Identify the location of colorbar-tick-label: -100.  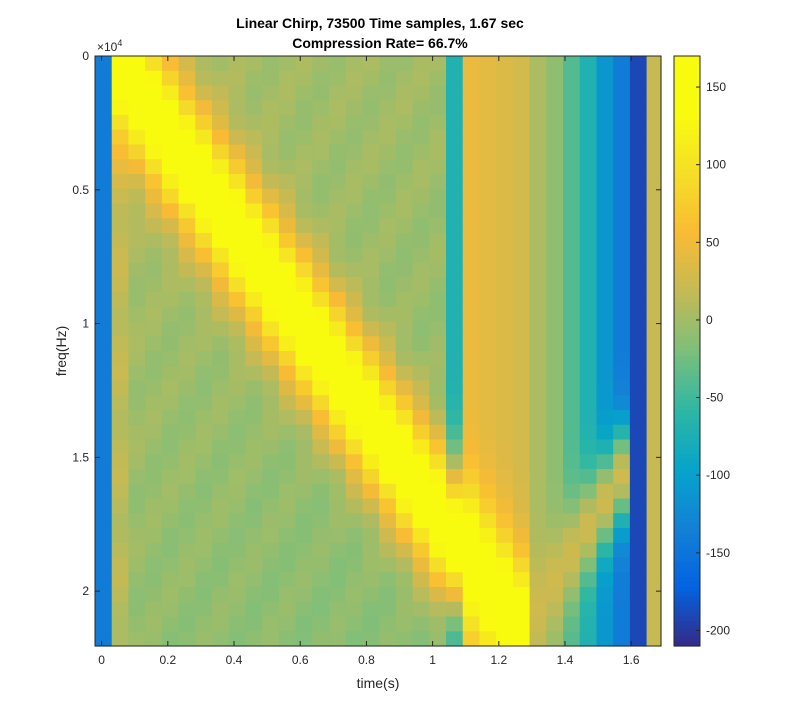
(718, 475).